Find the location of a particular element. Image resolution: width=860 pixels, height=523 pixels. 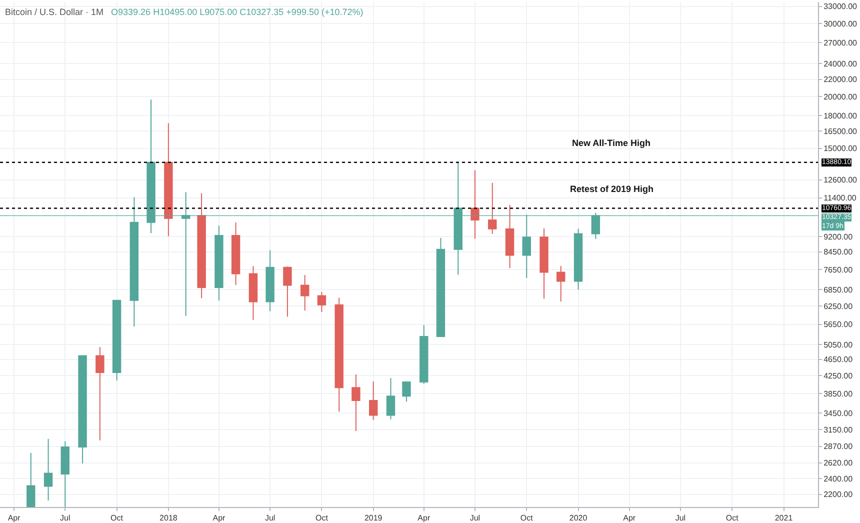

y-tick-label: 27000.00 is located at coordinates (841, 43).